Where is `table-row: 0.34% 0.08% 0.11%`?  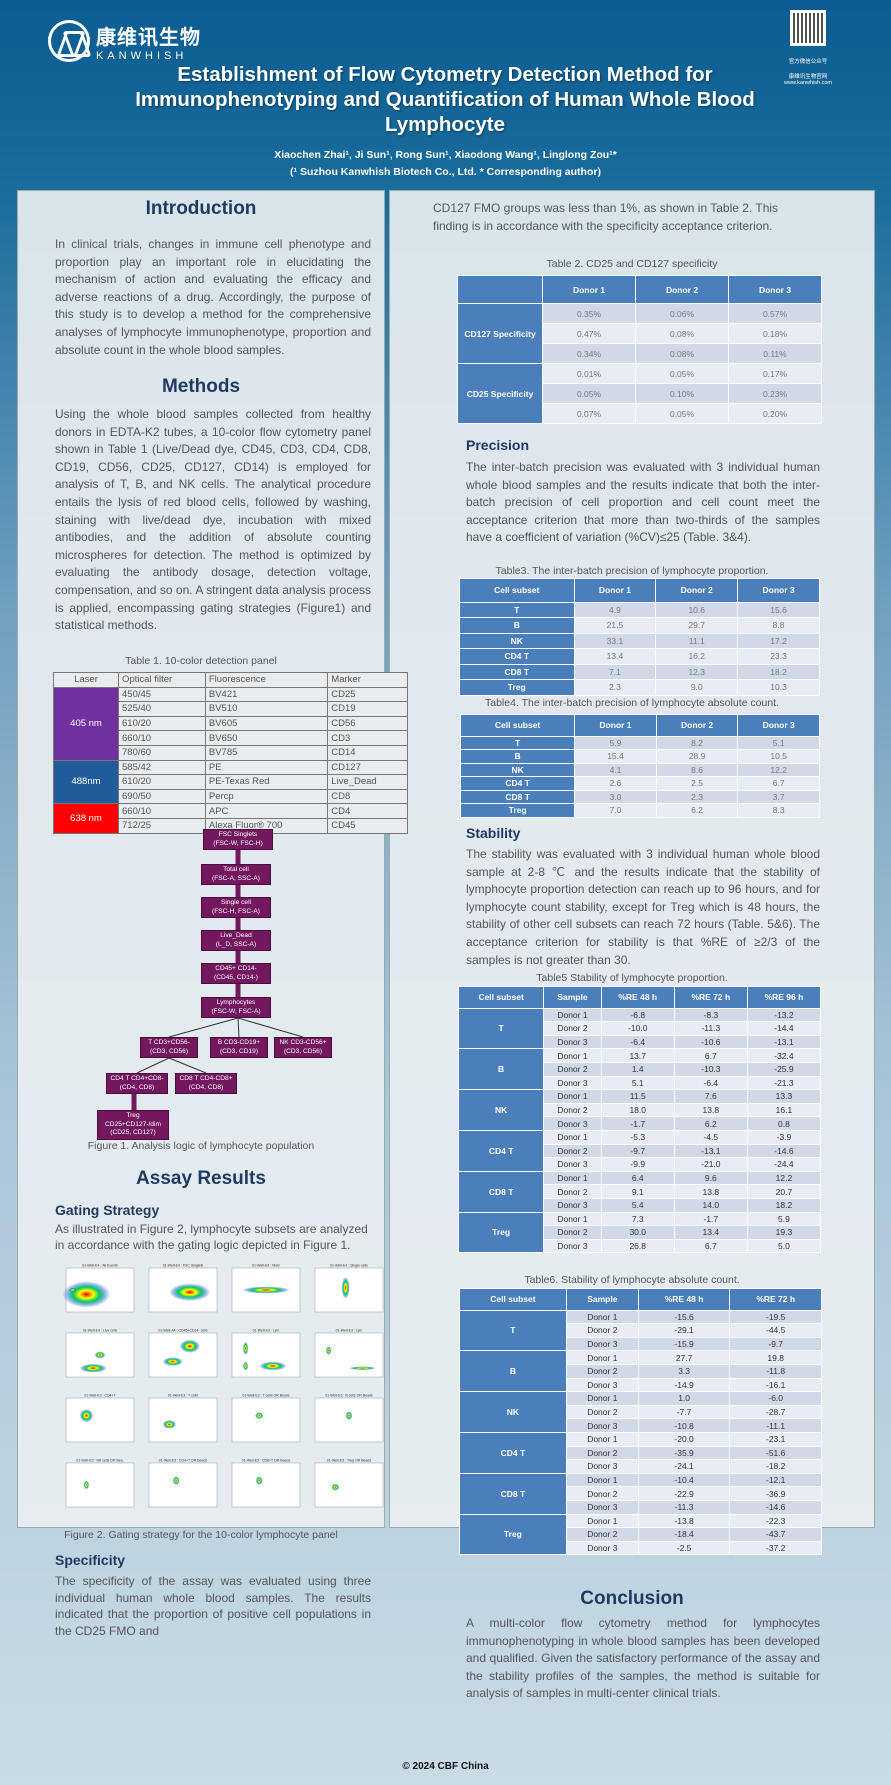
table-row: 0.34% 0.08% 0.11% is located at coordinates (640, 353).